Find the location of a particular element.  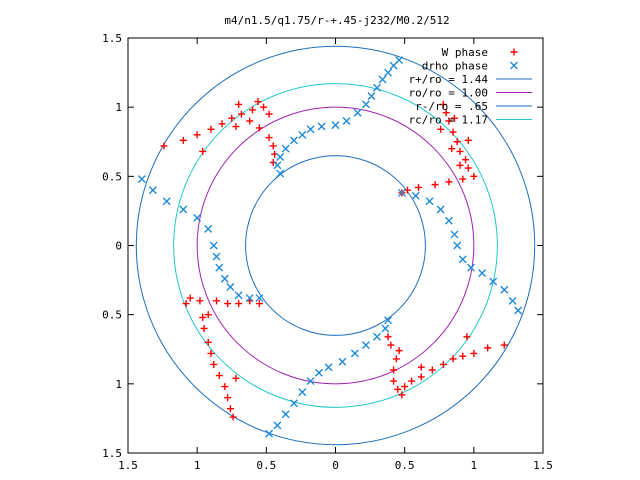

legend-label: rc/ro = 1.17 is located at coordinates (448, 120).